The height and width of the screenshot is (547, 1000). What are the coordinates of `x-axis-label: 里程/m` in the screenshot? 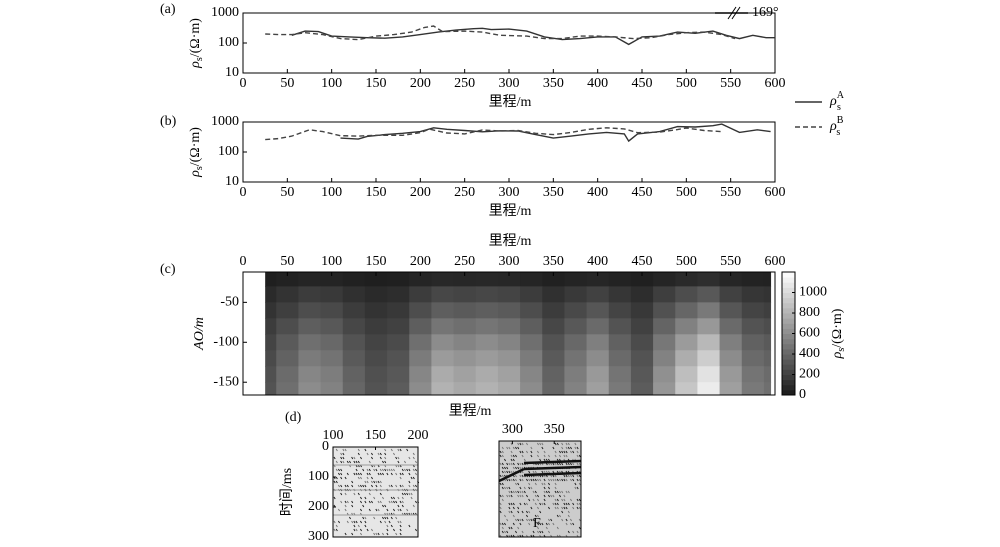 It's located at (510, 102).